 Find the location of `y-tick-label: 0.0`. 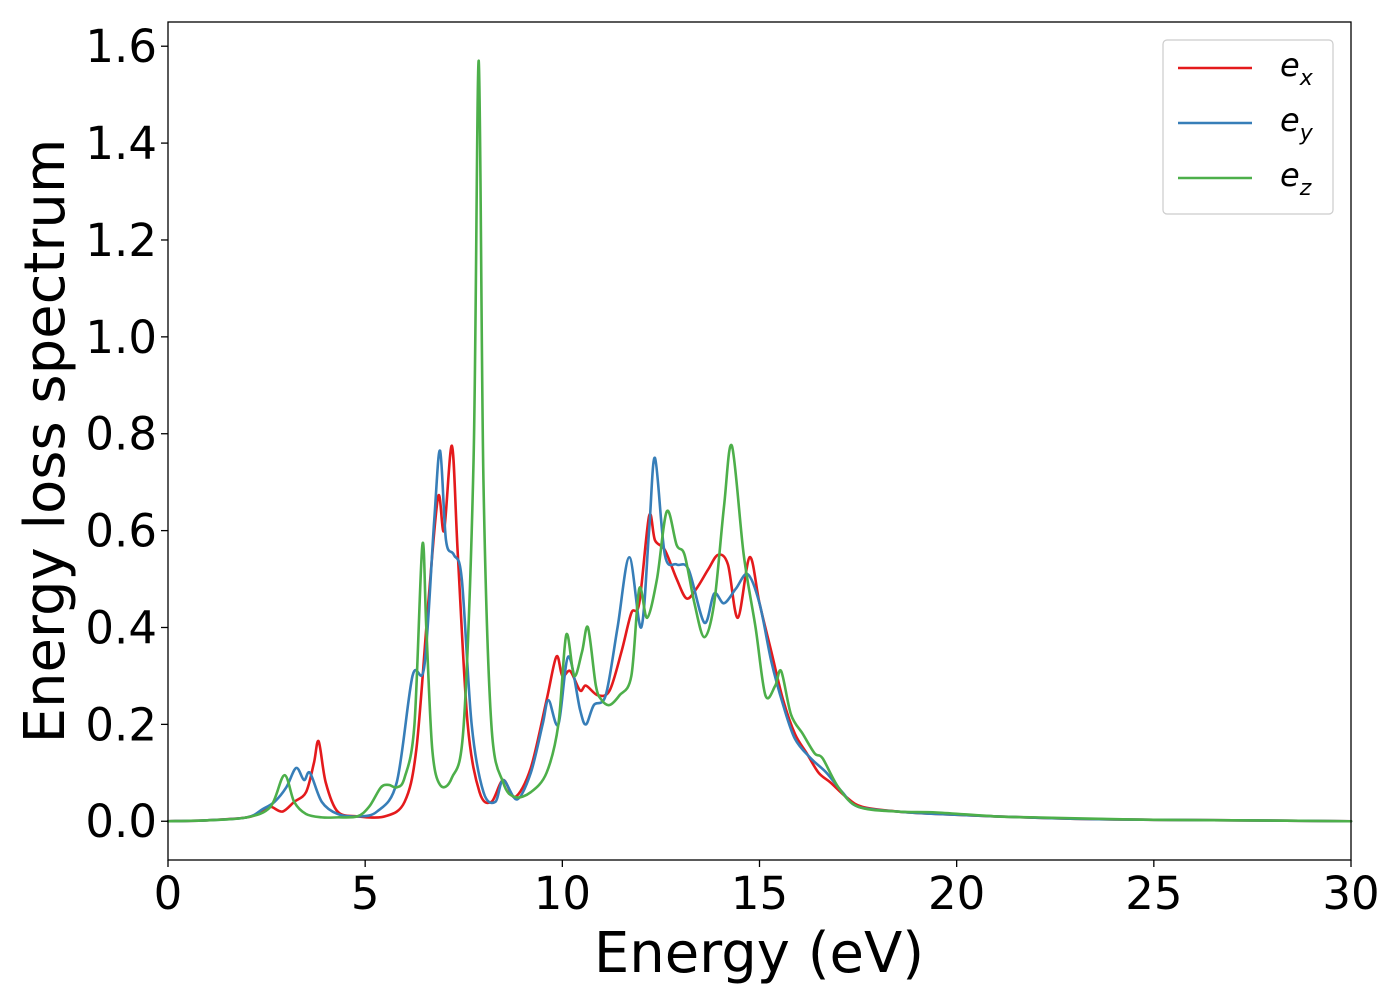

y-tick-label: 0.0 is located at coordinates (121, 821).